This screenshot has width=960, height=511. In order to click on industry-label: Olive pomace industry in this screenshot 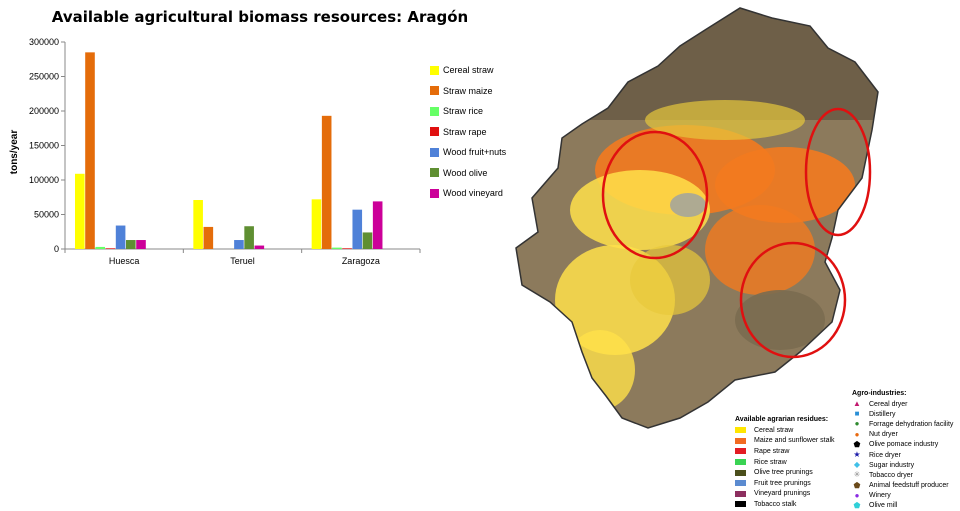, I will do `click(904, 445)`.